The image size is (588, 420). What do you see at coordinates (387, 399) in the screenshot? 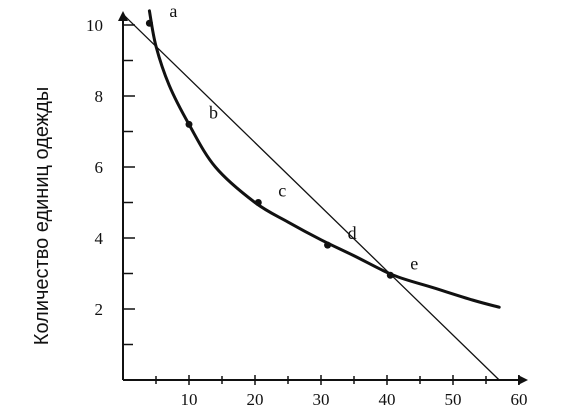
I see `x-tick-label: 40` at bounding box center [387, 399].